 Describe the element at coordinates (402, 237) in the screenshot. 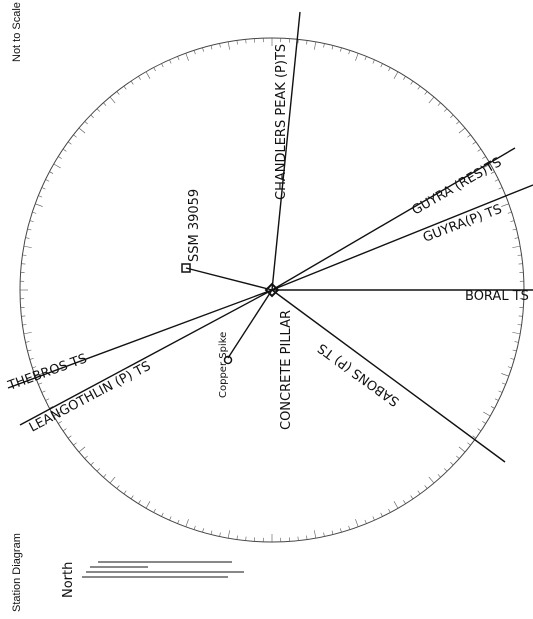

I see `ray-guyra-p` at that location.